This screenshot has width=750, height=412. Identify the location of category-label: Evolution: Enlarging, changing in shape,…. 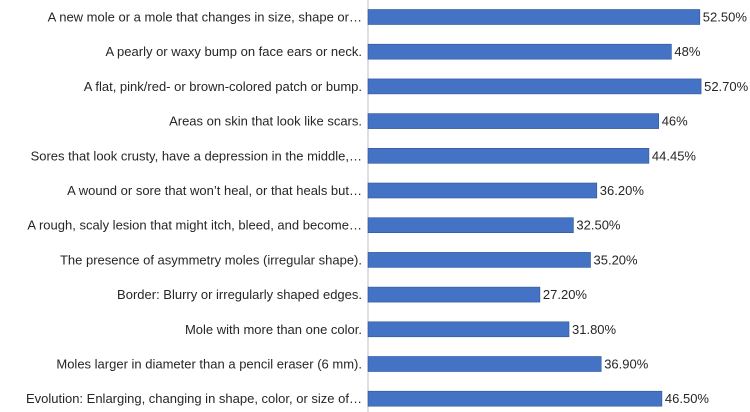
(194, 398).